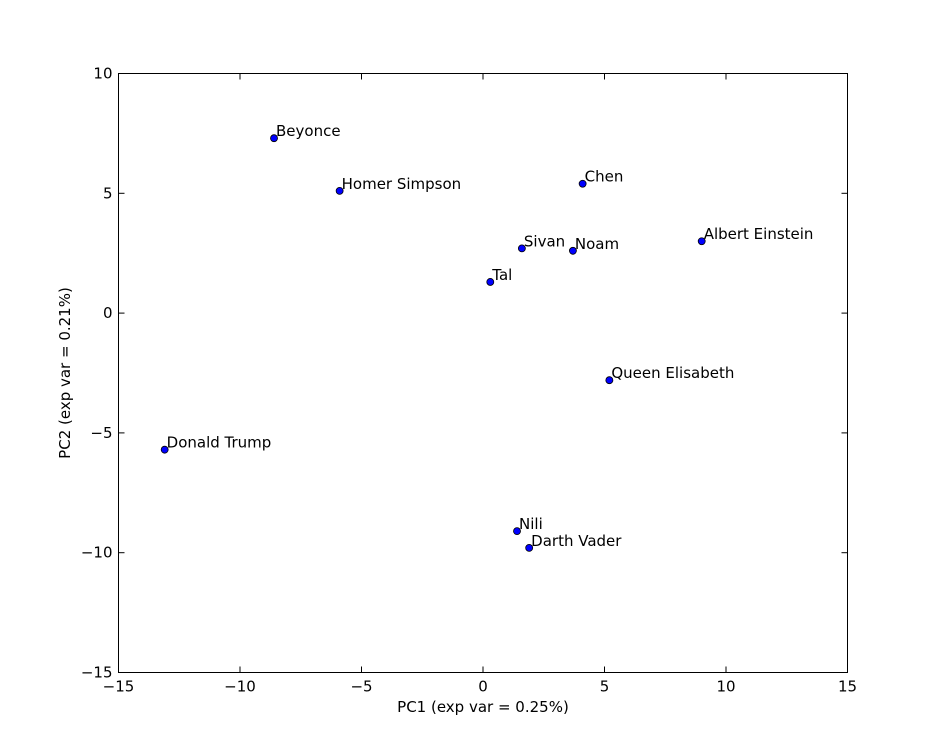 This screenshot has width=941, height=747. What do you see at coordinates (240, 687) in the screenshot?
I see `x-tick-label: −10` at bounding box center [240, 687].